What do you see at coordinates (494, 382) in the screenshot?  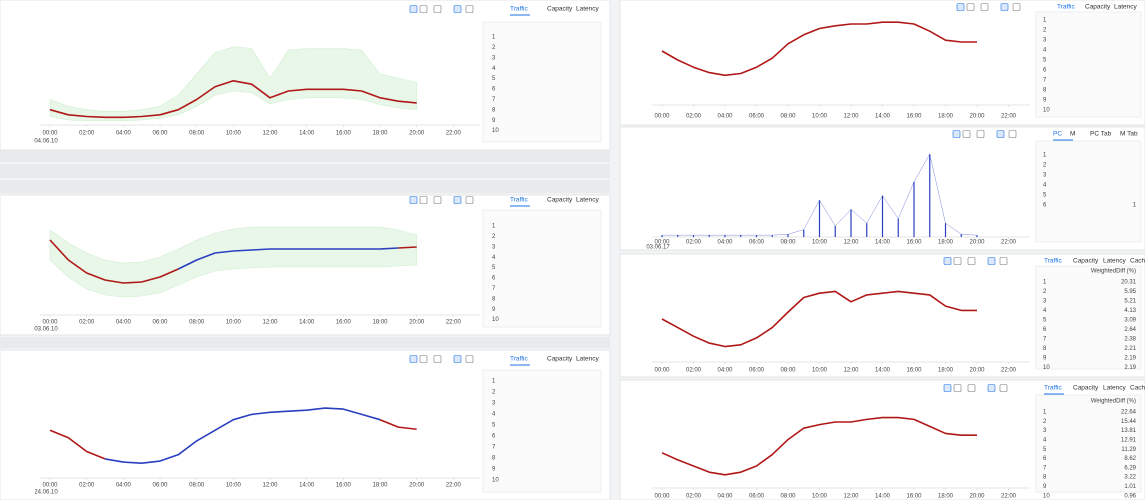 I see `rank: 1` at bounding box center [494, 382].